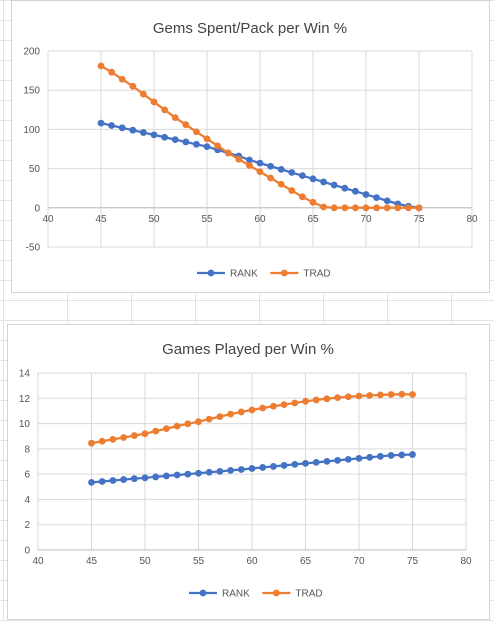 The image size is (494, 621). Describe the element at coordinates (250, 28) in the screenshot. I see `chart-title: Gems Spent/Pack per Win %` at that location.